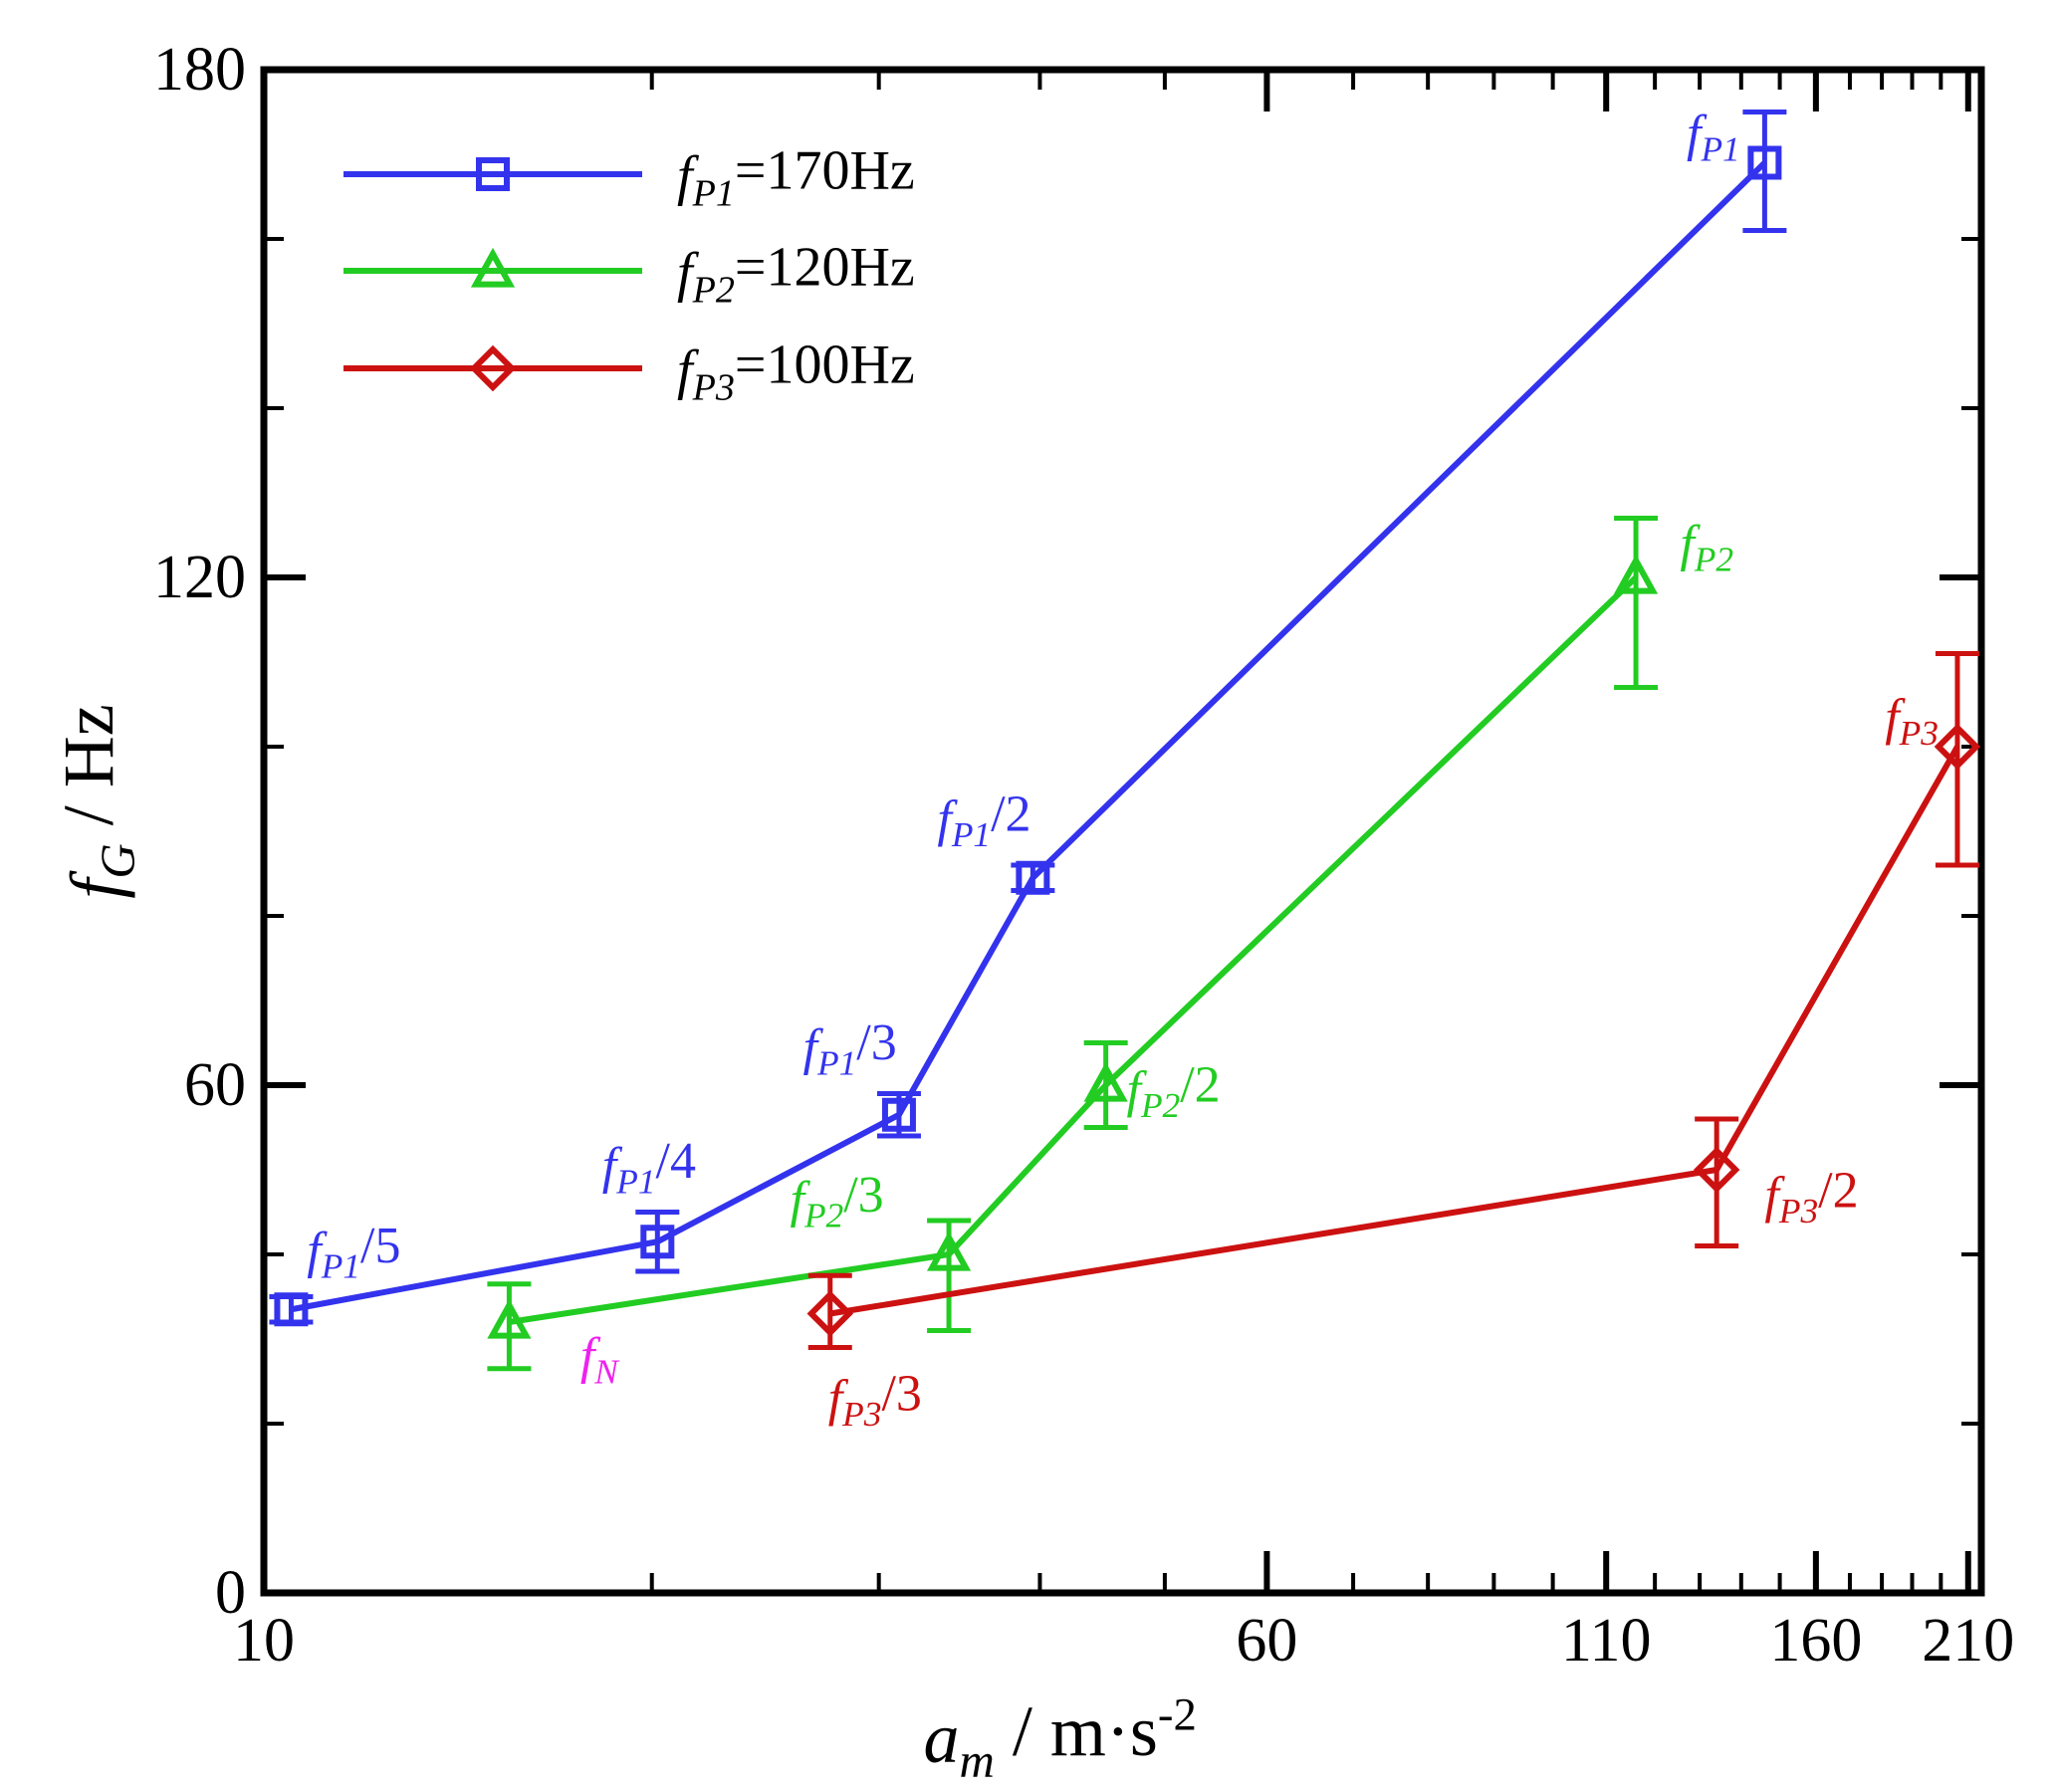 The image size is (2057, 1792). Describe the element at coordinates (199, 577) in the screenshot. I see `y-tick-label: 120` at that location.